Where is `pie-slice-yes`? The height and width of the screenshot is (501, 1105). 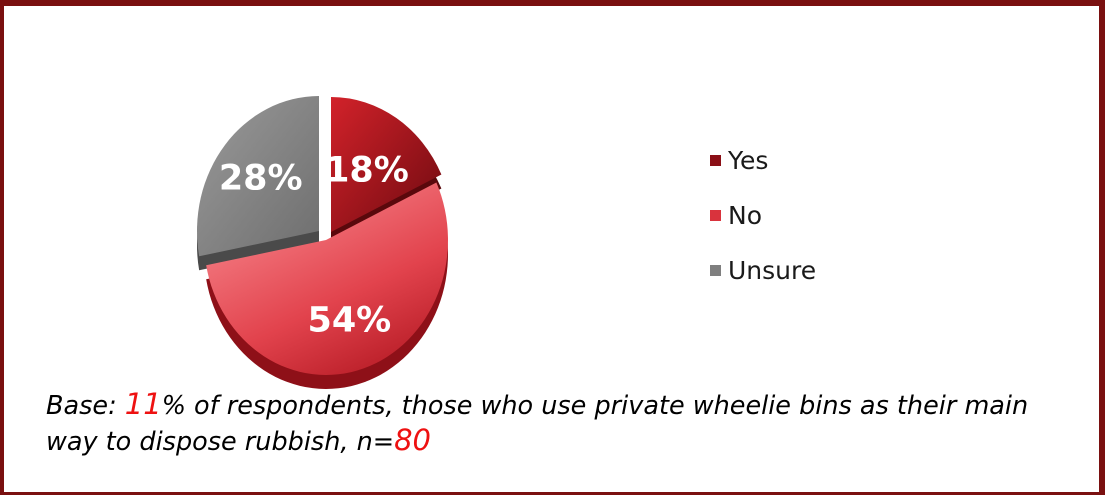 pie-slice-yes is located at coordinates (386, 164).